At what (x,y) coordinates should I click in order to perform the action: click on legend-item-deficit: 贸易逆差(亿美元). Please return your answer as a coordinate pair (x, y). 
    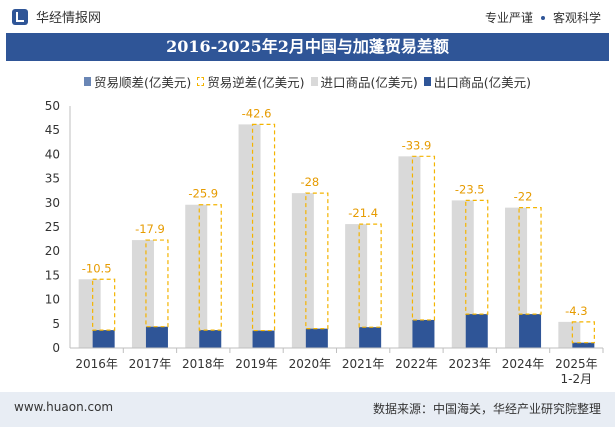
    Looking at the image, I should click on (251, 81).